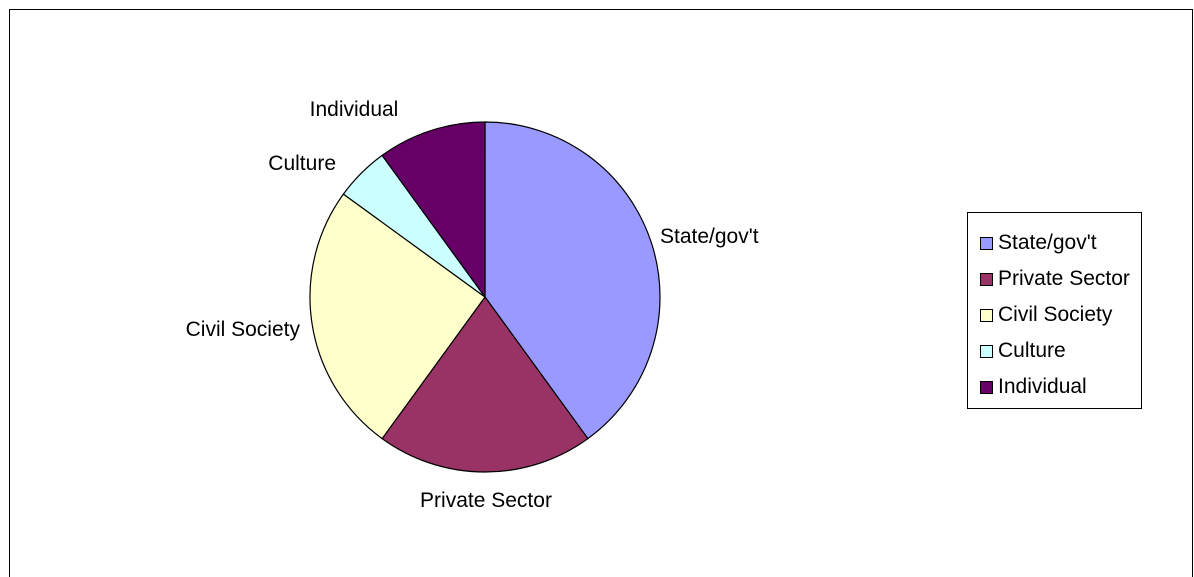  What do you see at coordinates (354, 109) in the screenshot?
I see `slice-label-individual: Individual` at bounding box center [354, 109].